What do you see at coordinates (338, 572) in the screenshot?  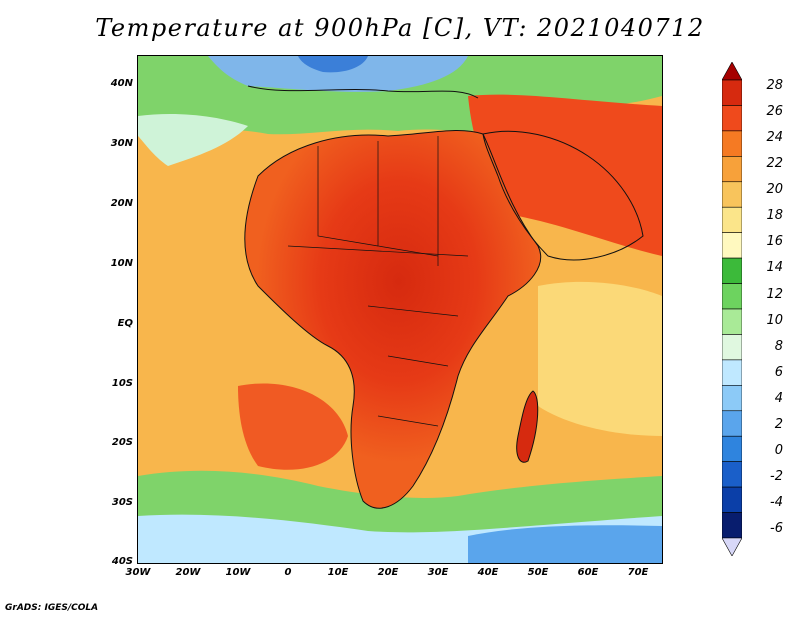 I see `lon-label-10e: 10E` at bounding box center [338, 572].